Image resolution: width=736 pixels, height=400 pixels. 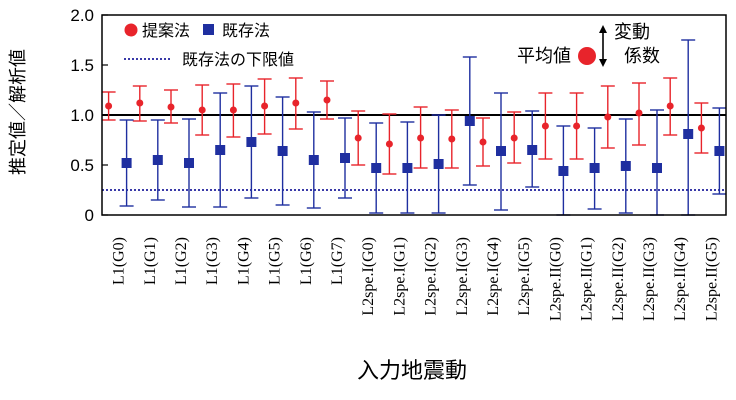 What do you see at coordinates (642, 56) in the screenshot?
I see `inset-range-label-bottom: 係数` at bounding box center [642, 56].